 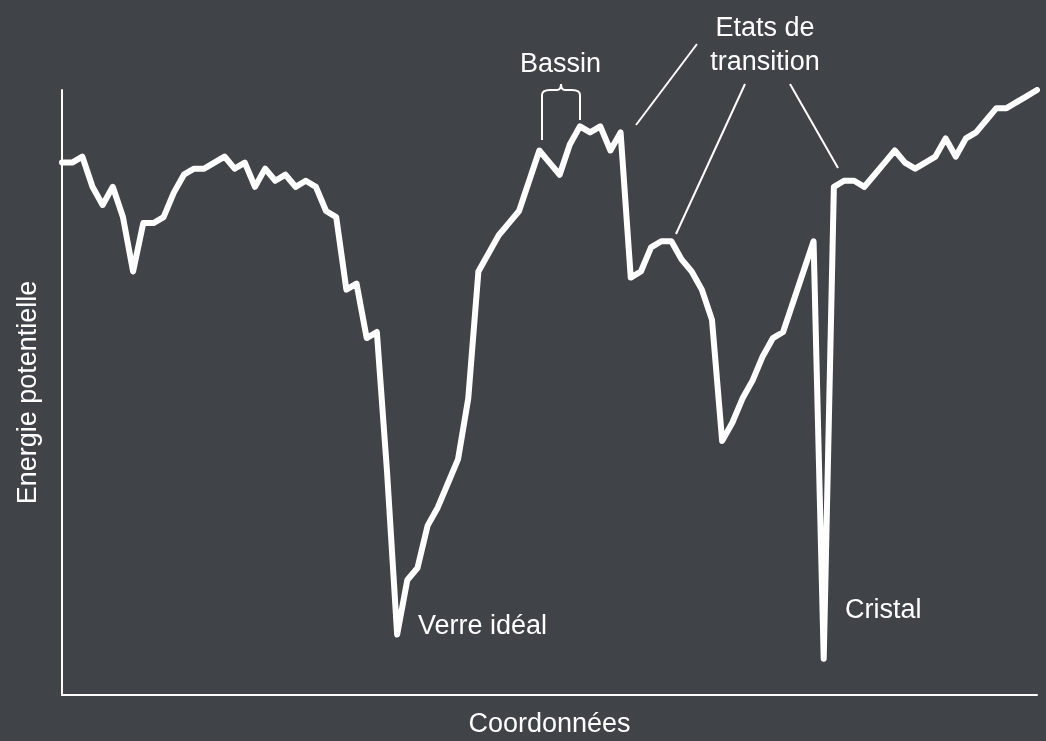 What do you see at coordinates (883, 609) in the screenshot?
I see `annotation: Cristal` at bounding box center [883, 609].